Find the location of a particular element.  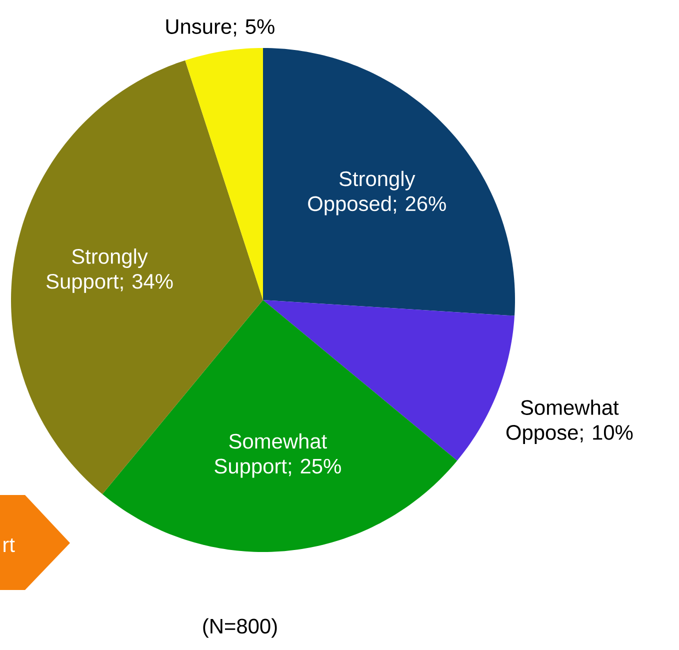

slice-label: Somewhat Oppose; 10% is located at coordinates (569, 422).